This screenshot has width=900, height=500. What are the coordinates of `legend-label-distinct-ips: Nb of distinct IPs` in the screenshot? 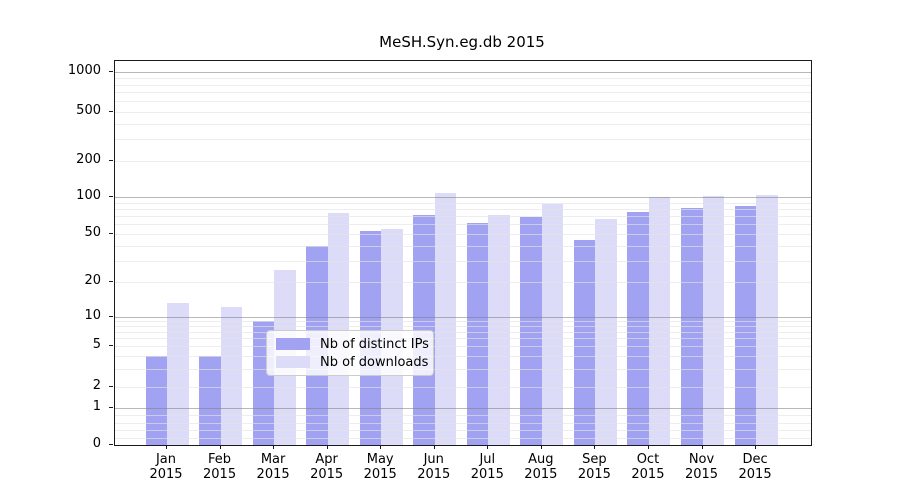 It's located at (374, 344).